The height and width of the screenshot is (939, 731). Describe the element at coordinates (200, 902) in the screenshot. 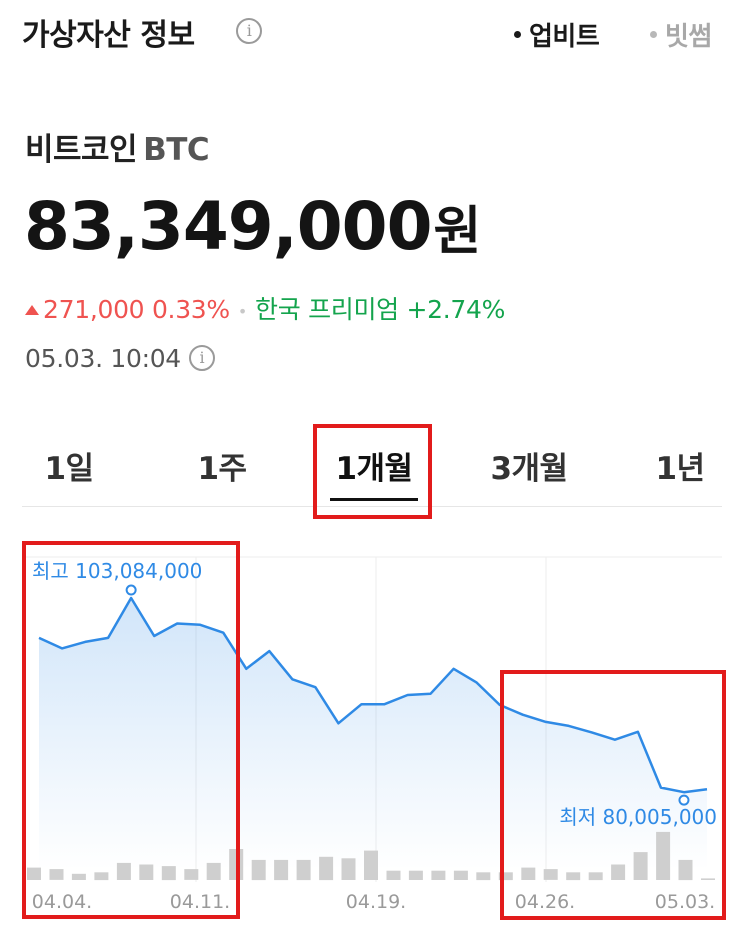

I see `x-tick-label: 04.11.` at that location.